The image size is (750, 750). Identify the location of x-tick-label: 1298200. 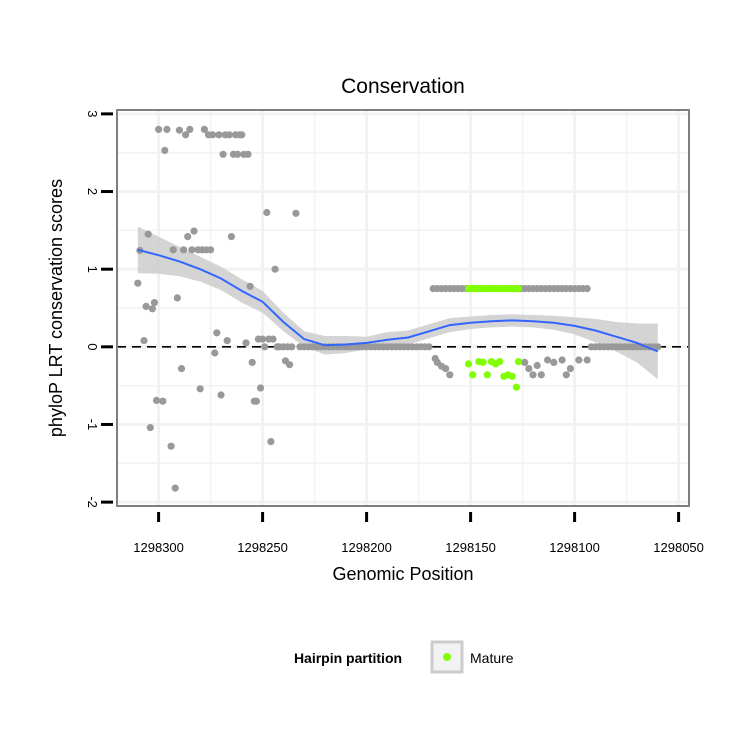
(366, 547).